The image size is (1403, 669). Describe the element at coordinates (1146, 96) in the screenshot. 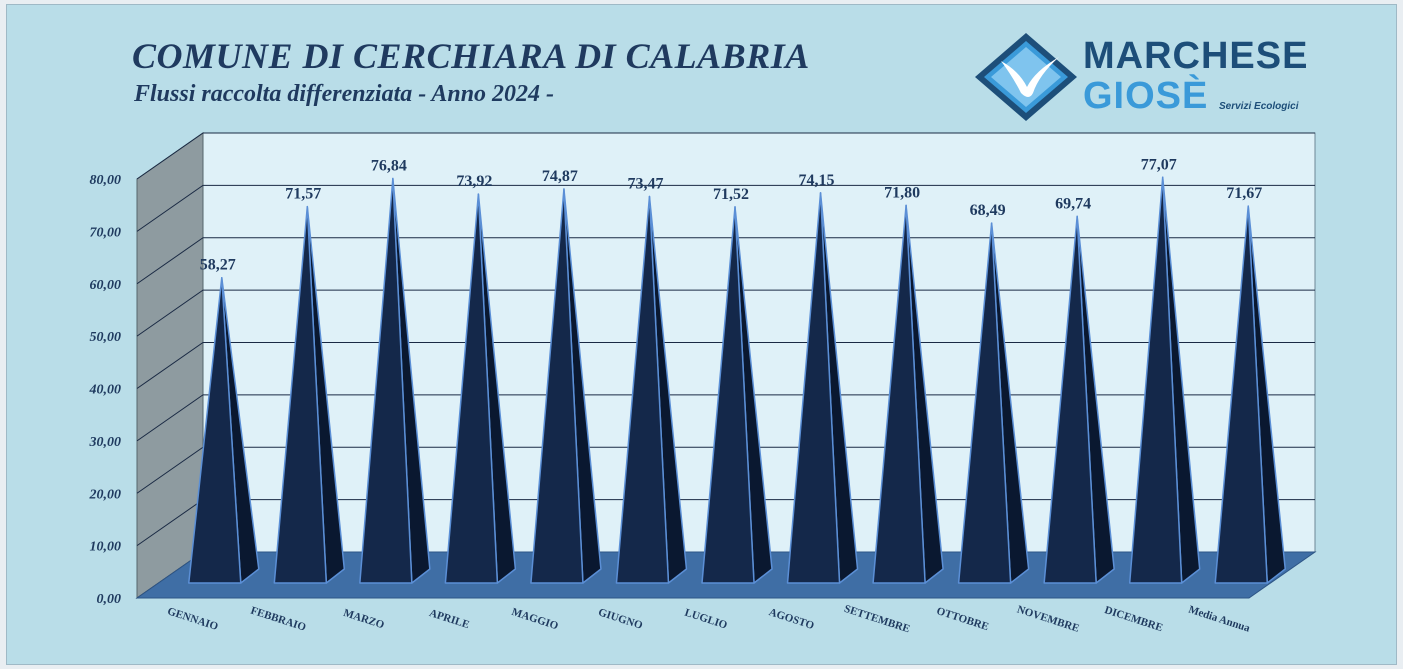

I see `logo-text-giose: GIOSÈ` at that location.